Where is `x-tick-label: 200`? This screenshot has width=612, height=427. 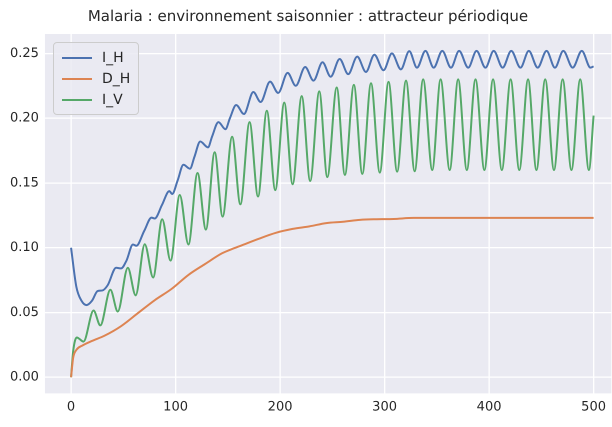 x-tick-label: 200 is located at coordinates (280, 407).